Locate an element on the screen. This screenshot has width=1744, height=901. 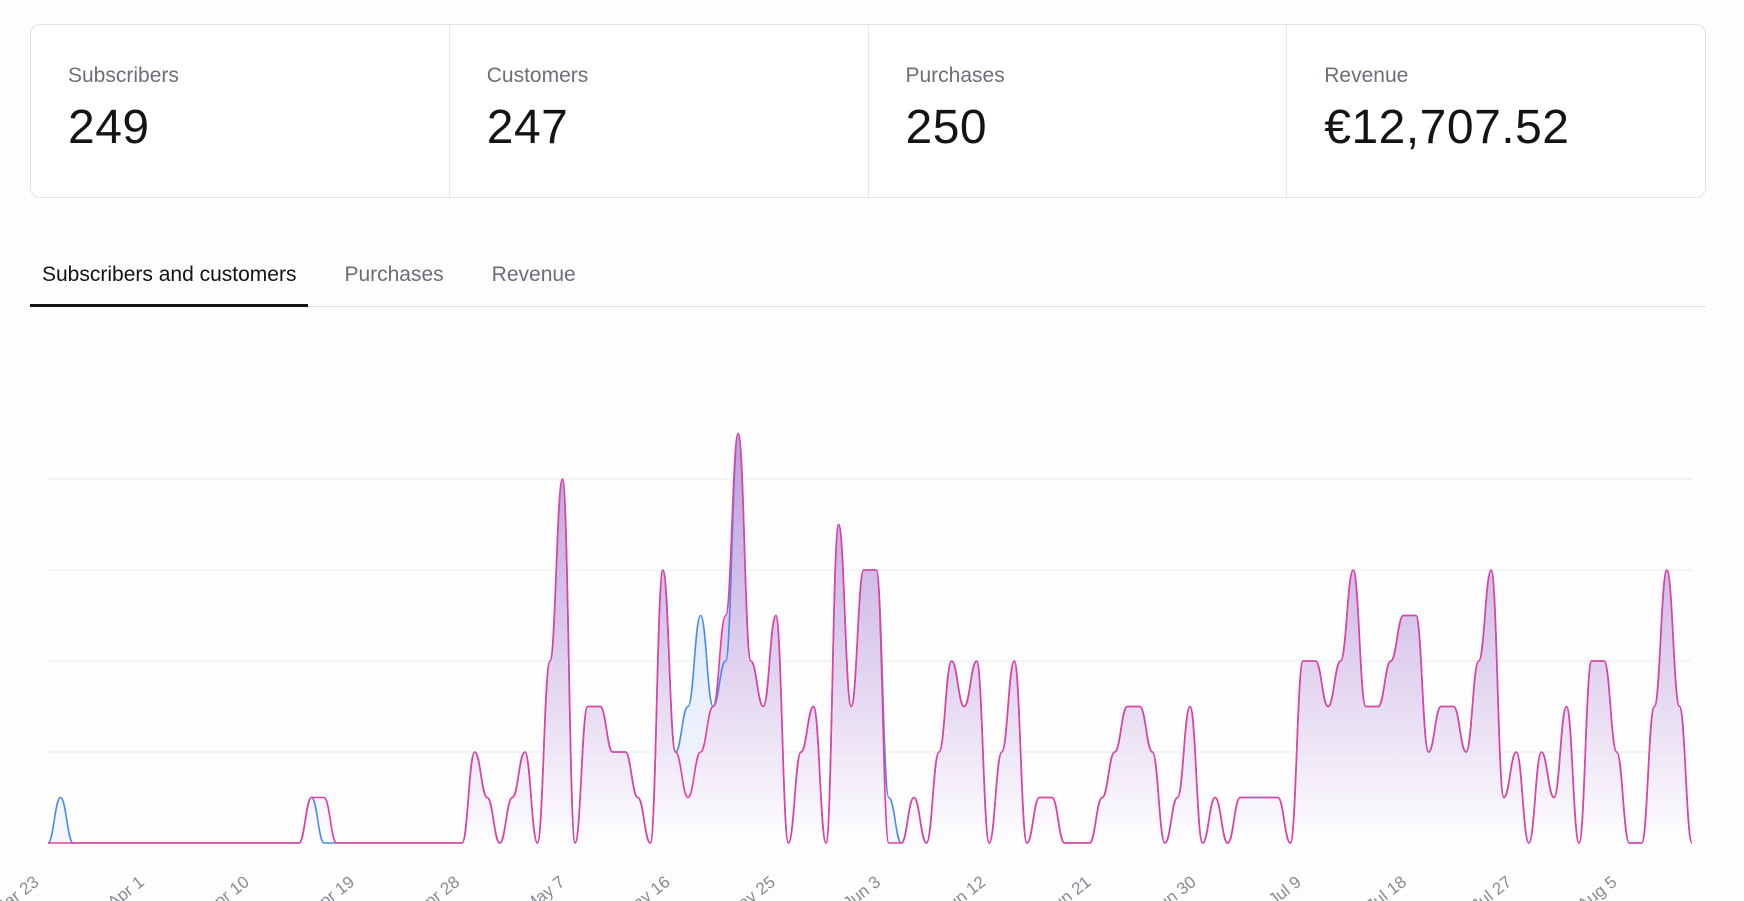
x-tick-label: Apr 1 is located at coordinates (126, 886).